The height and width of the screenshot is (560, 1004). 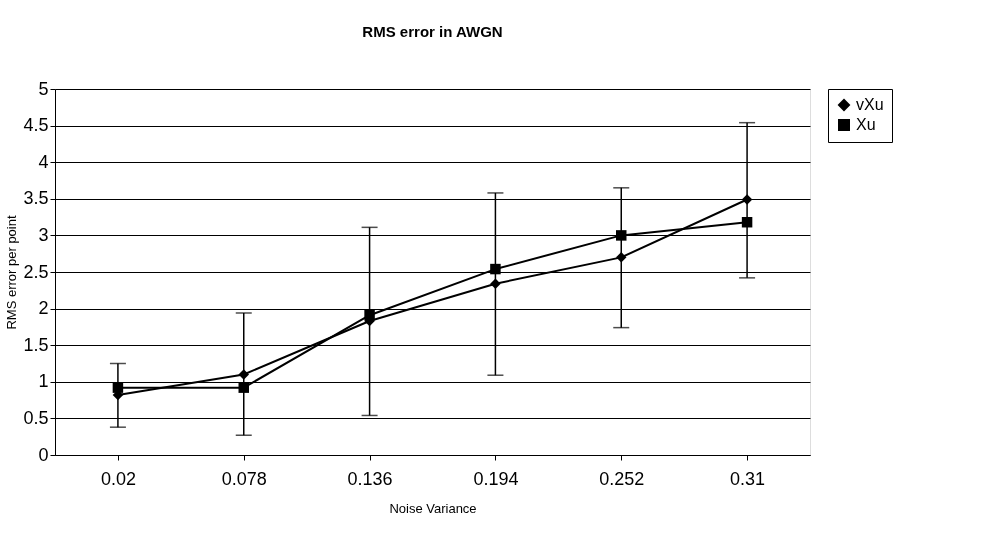 What do you see at coordinates (622, 478) in the screenshot?
I see `x-tick-label: 0.252` at bounding box center [622, 478].